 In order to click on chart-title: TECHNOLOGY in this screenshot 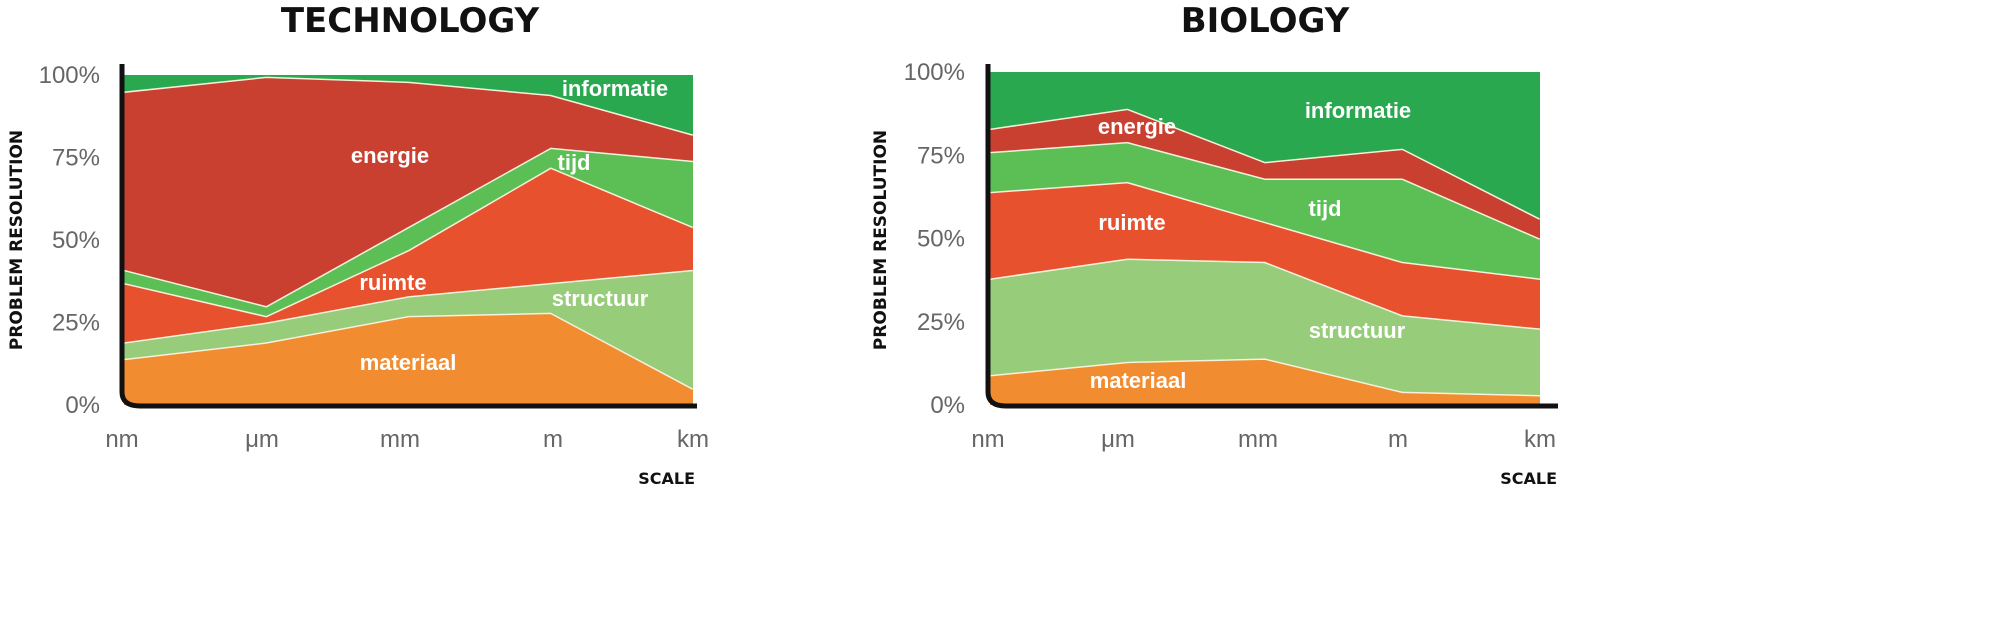, I will do `click(410, 21)`.